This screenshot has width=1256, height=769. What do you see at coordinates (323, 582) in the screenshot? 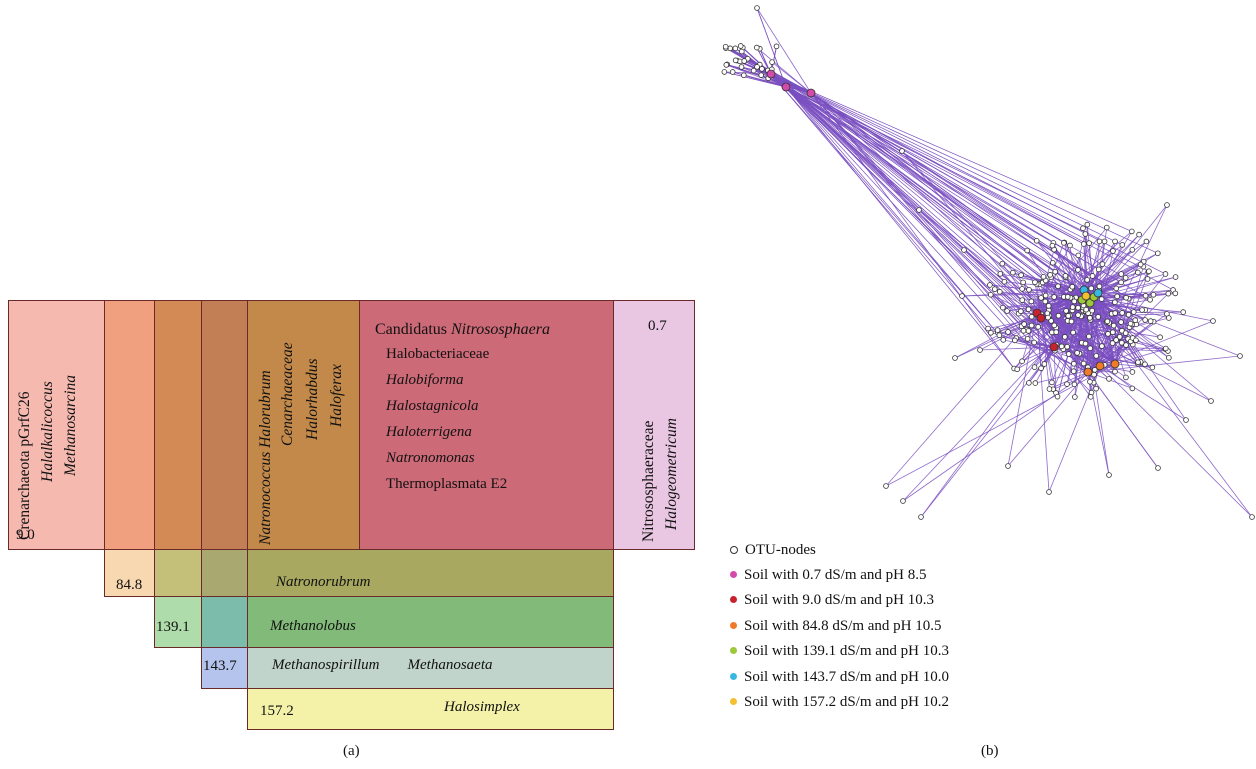
I see `taxon-natronorubrum: Natronorubrum` at bounding box center [323, 582].